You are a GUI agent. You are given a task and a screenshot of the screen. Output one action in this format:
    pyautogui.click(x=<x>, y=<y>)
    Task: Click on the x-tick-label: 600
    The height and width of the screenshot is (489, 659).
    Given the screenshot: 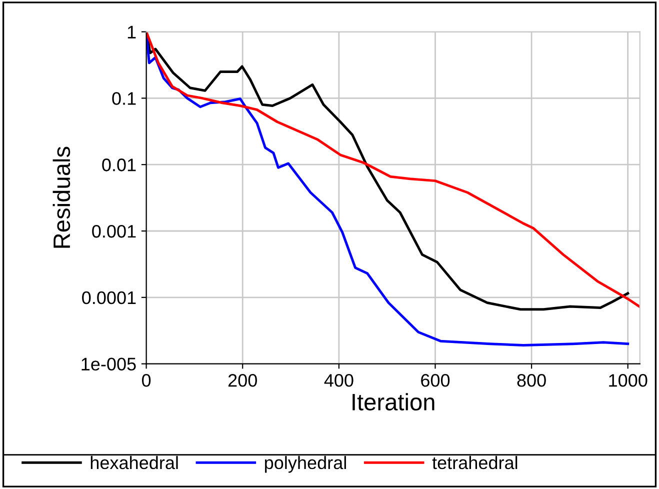 What is the action you would take?
    pyautogui.click(x=435, y=380)
    